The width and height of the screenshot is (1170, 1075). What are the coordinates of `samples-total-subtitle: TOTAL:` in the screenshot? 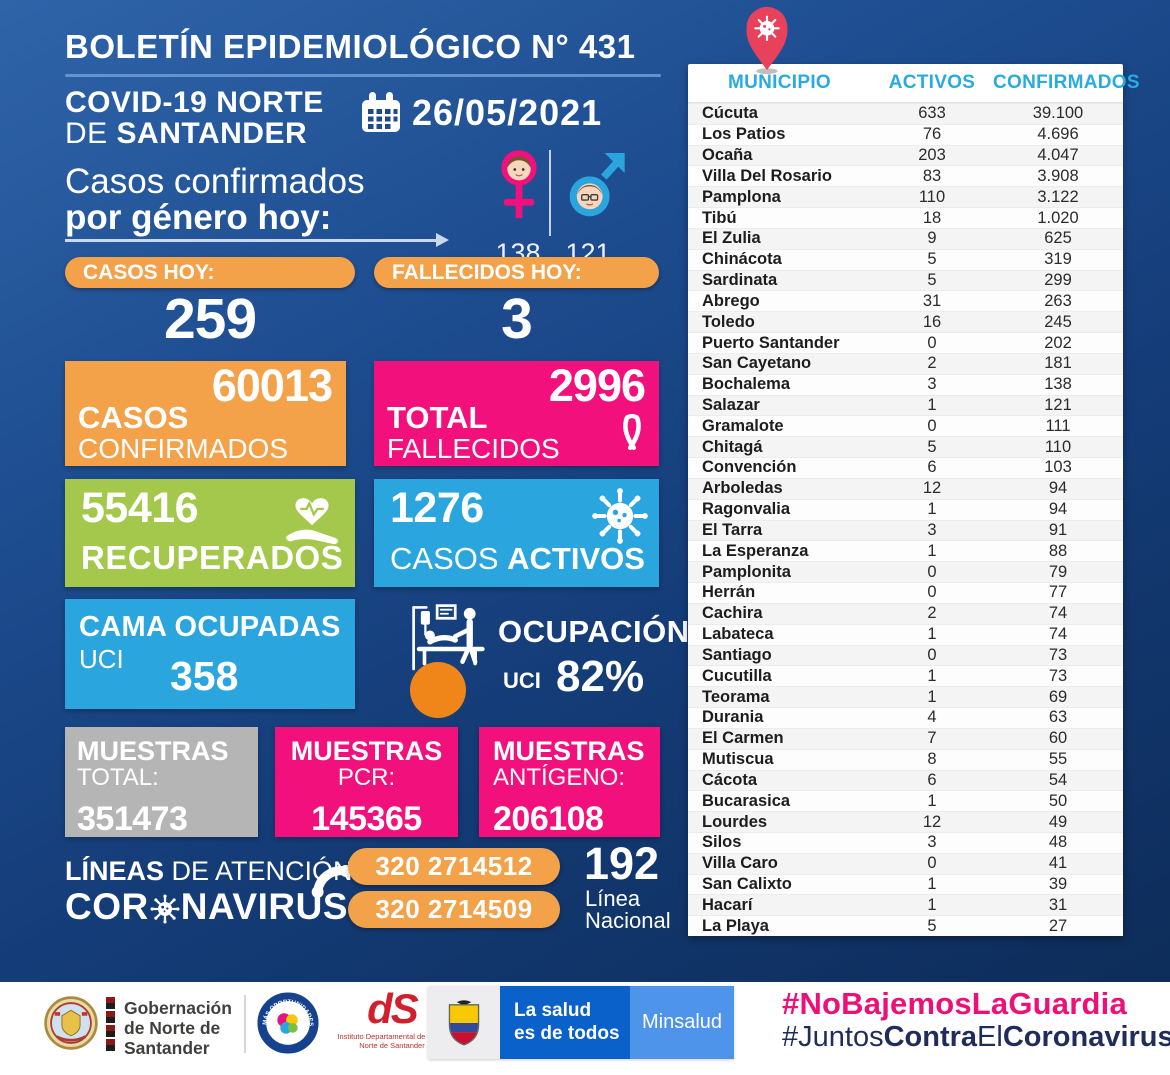 It's located at (118, 778).